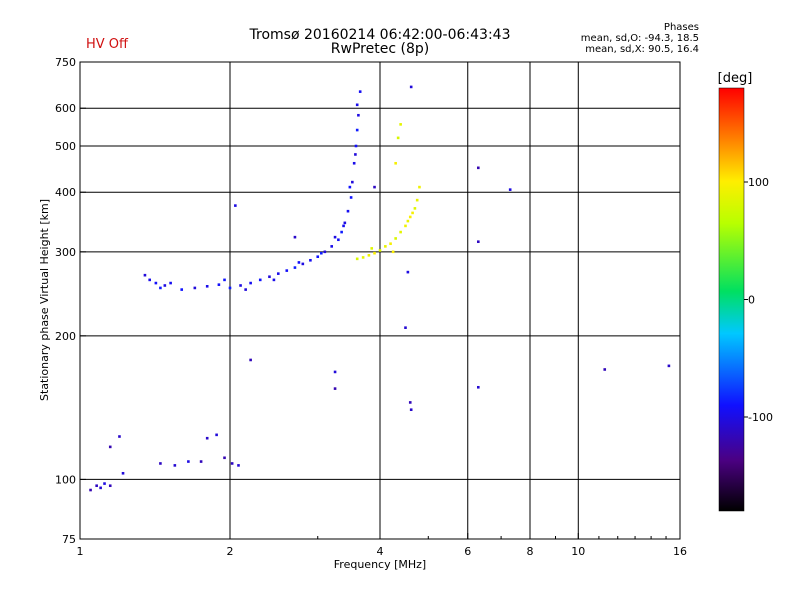  I want to click on phase-title: Phases, so click(681, 27).